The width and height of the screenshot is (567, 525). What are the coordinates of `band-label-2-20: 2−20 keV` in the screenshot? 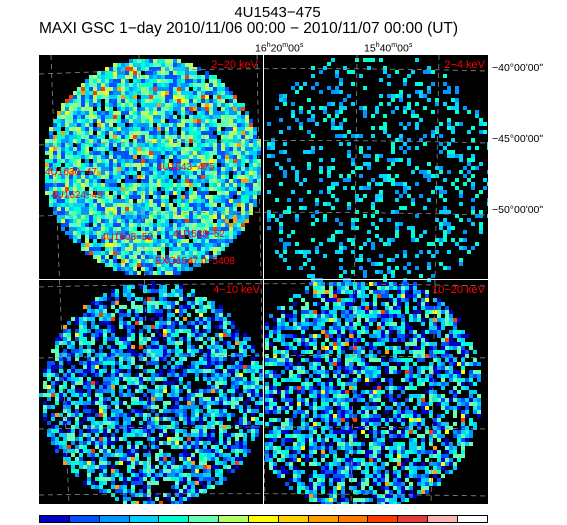 It's located at (234, 65).